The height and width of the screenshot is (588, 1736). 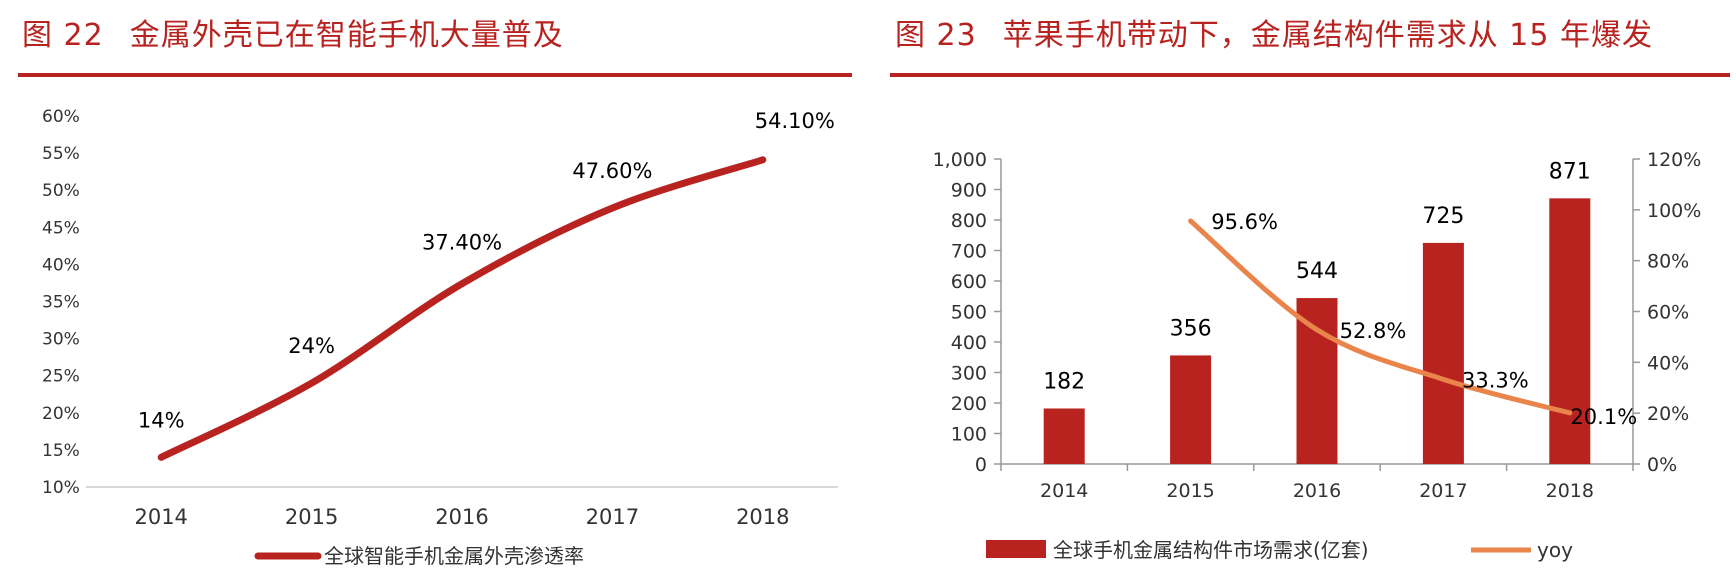 I want to click on y-tick-label: 60%, so click(x=61, y=117).